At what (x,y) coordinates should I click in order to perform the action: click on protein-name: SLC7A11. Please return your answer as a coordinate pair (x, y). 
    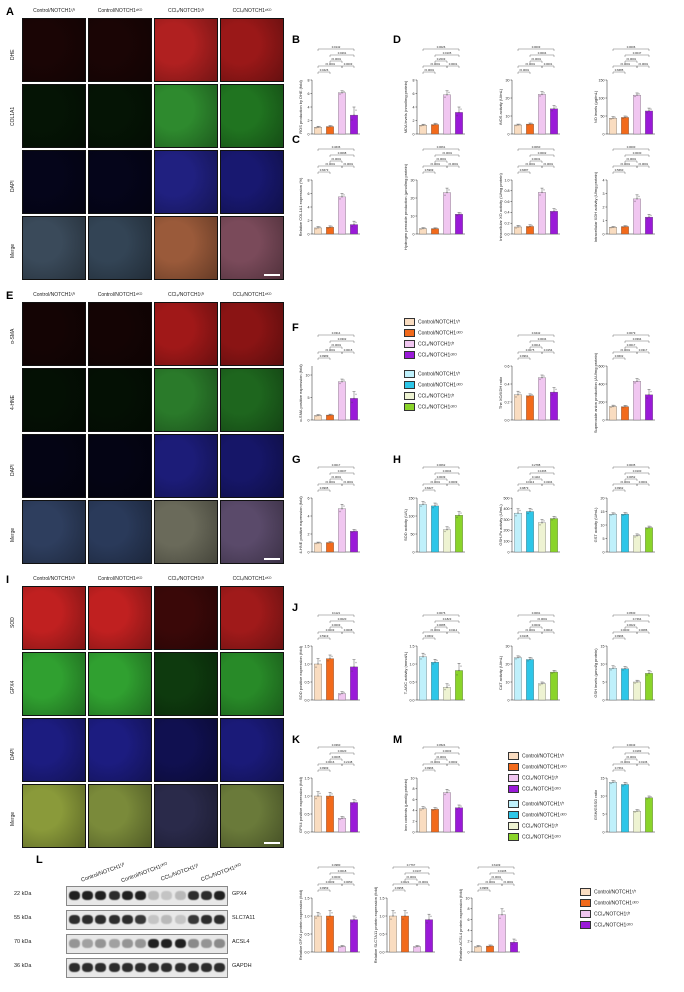
    Looking at the image, I should click on (244, 918).